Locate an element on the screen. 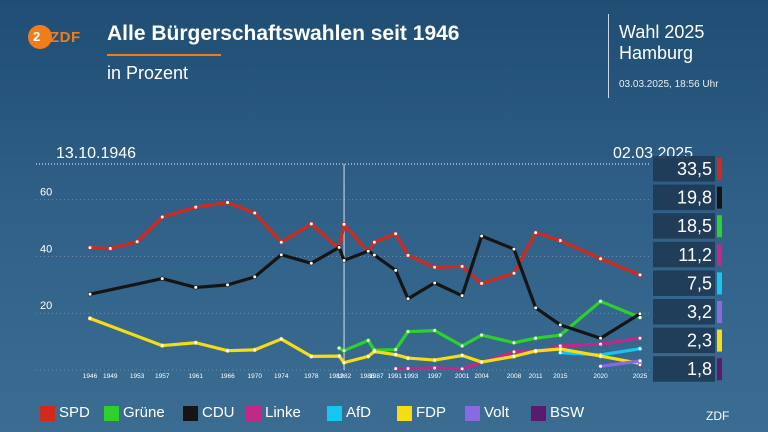 Image resolution: width=768 pixels, height=432 pixels. legend-label: FDP is located at coordinates (431, 412).